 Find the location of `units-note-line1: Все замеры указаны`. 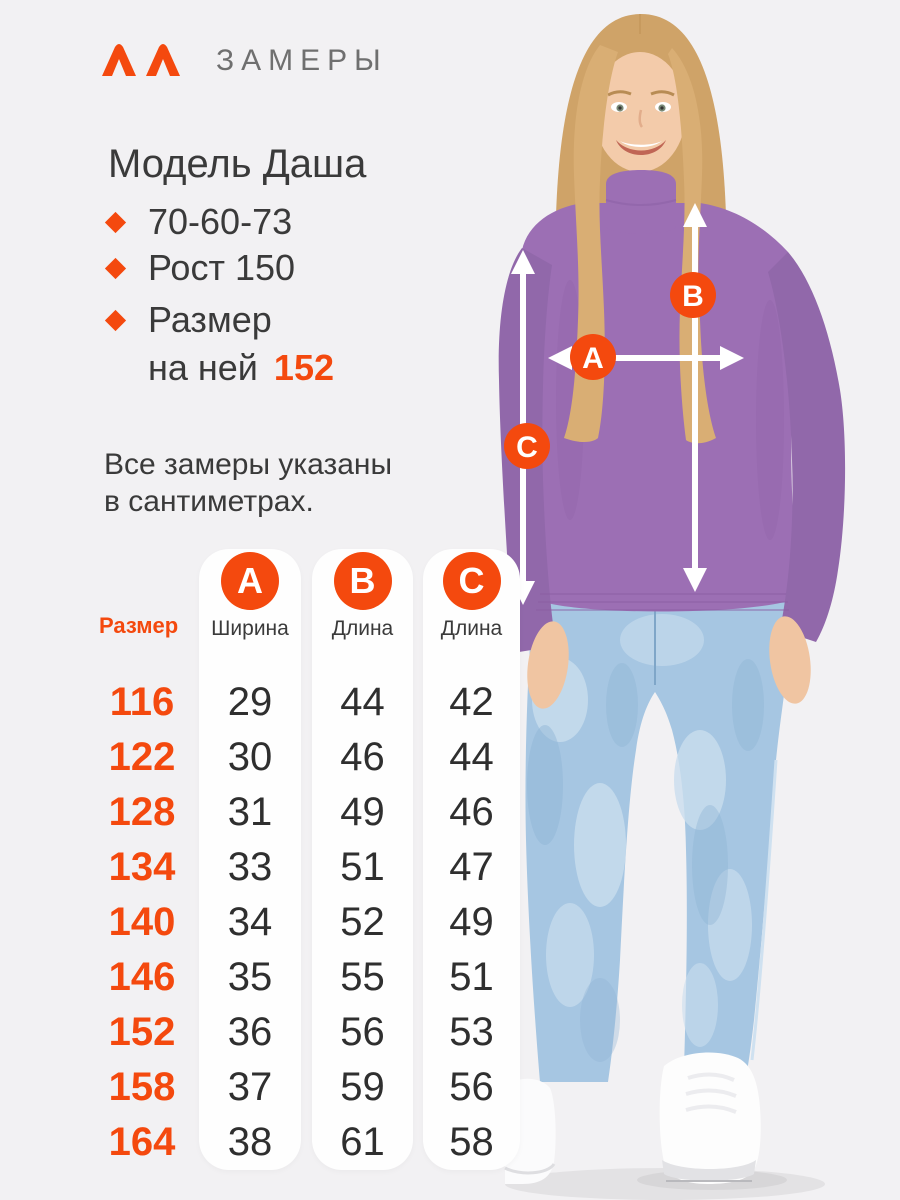

units-note-line1: Все замеры указаны is located at coordinates (248, 464).